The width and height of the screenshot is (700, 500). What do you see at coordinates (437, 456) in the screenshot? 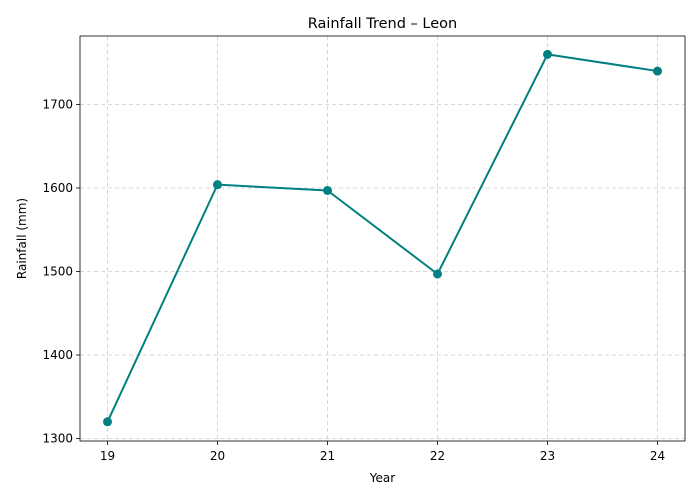
I see `x-tick-label: 22` at bounding box center [437, 456].